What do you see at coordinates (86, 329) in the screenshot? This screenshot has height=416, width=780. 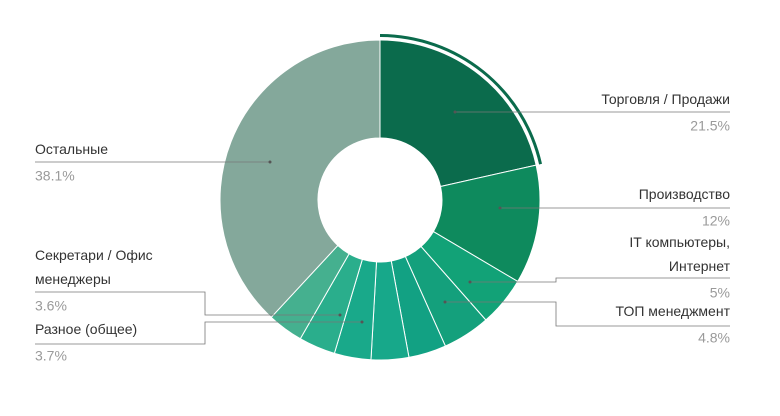 I see `slice-label: Разное (общее)` at bounding box center [86, 329].